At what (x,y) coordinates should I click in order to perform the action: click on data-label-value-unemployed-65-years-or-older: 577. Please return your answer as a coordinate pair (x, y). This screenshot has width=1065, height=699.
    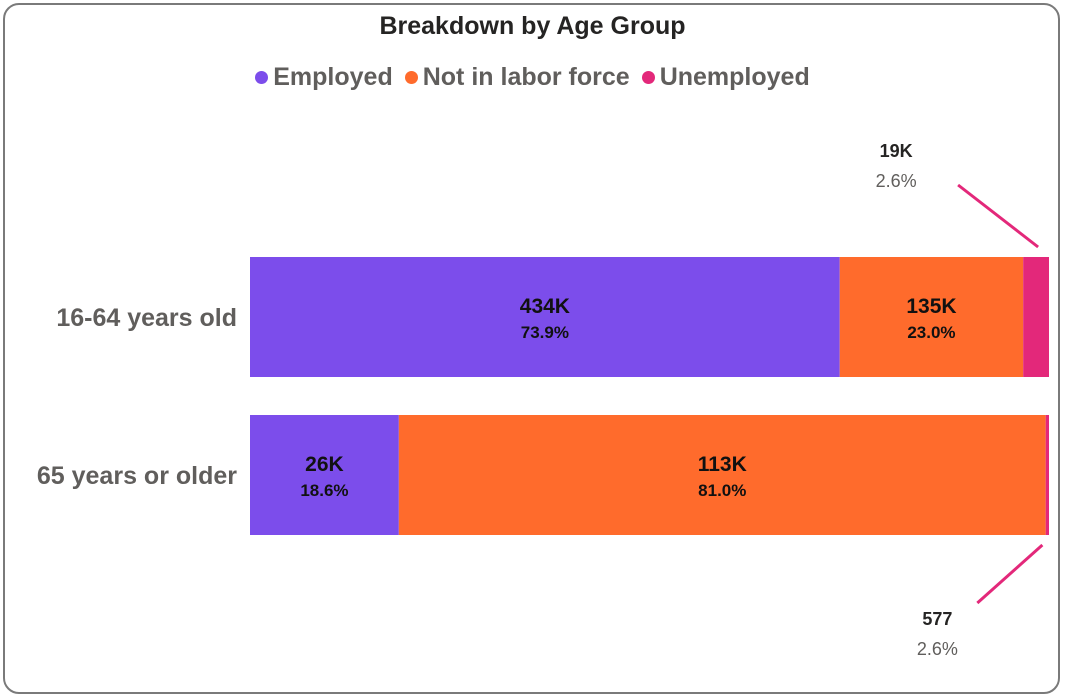
    Looking at the image, I should click on (937, 619).